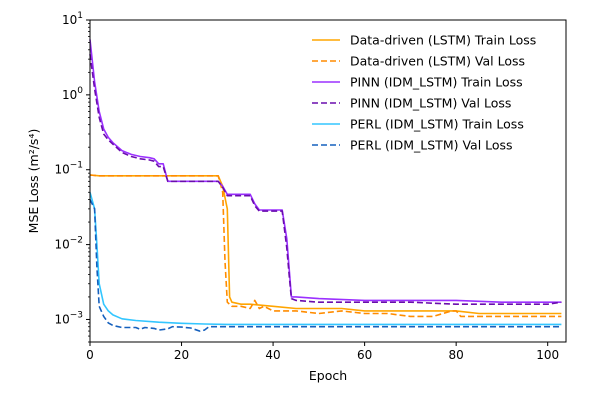 The height and width of the screenshot is (400, 600). I want to click on legend-label: Data-driven (LSTM) Train Loss, so click(443, 40).